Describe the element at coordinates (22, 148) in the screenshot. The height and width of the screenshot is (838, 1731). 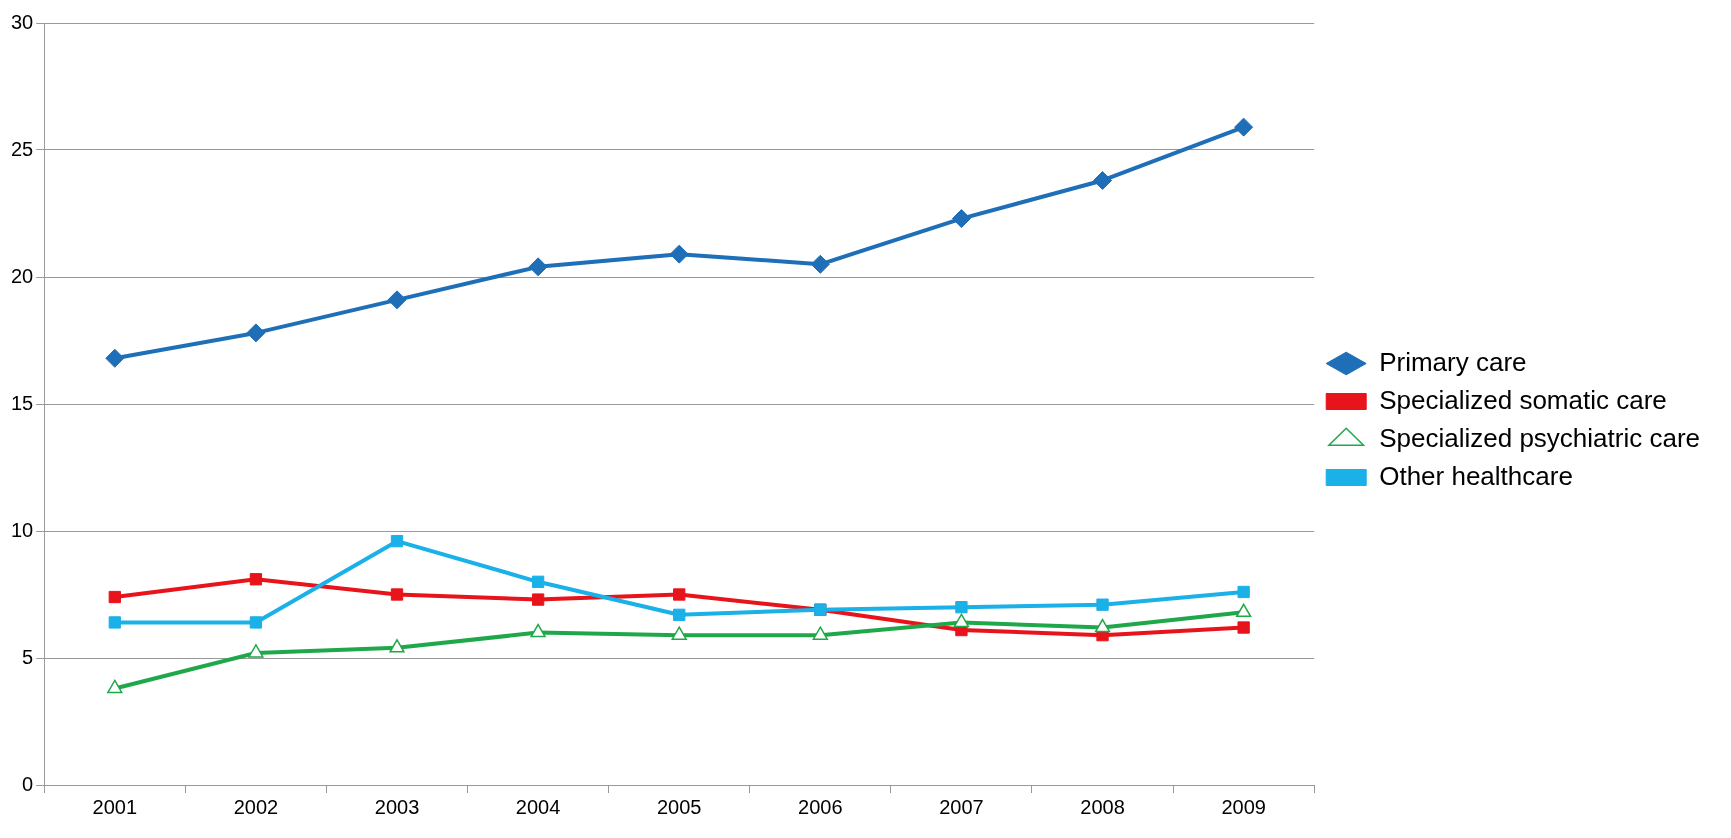
I see `y-tick-label: 25` at that location.